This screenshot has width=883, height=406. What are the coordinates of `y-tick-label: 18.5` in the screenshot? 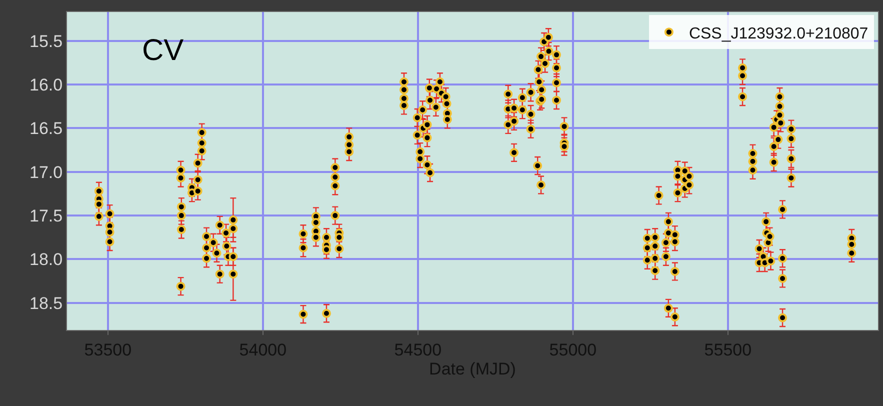 It's located at (46, 303).